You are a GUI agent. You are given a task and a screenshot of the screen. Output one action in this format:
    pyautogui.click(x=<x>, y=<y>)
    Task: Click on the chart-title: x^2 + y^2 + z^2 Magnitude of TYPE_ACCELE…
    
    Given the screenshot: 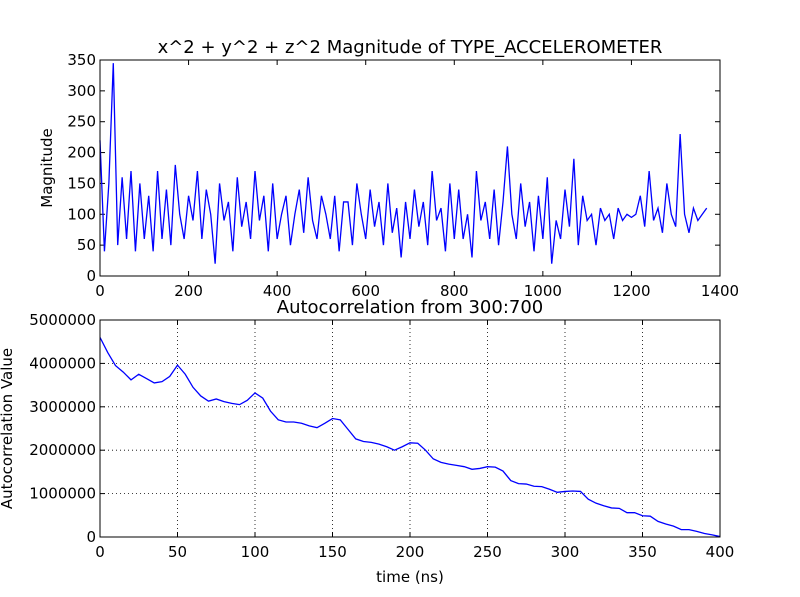 What is the action you would take?
    pyautogui.click(x=410, y=47)
    